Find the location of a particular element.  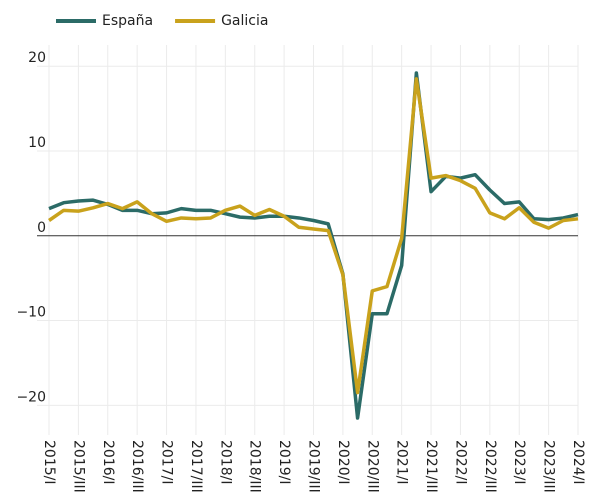

y-tick-label: 0 is located at coordinates (41, 228).